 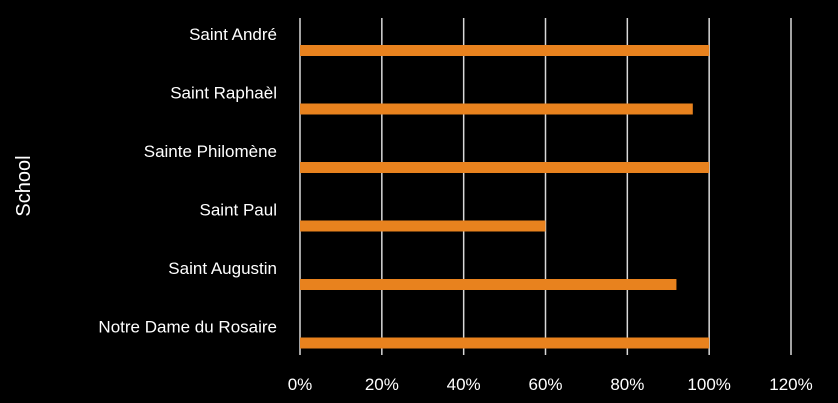 What do you see at coordinates (223, 93) in the screenshot?
I see `category-label: Saint Raphaèl` at bounding box center [223, 93].